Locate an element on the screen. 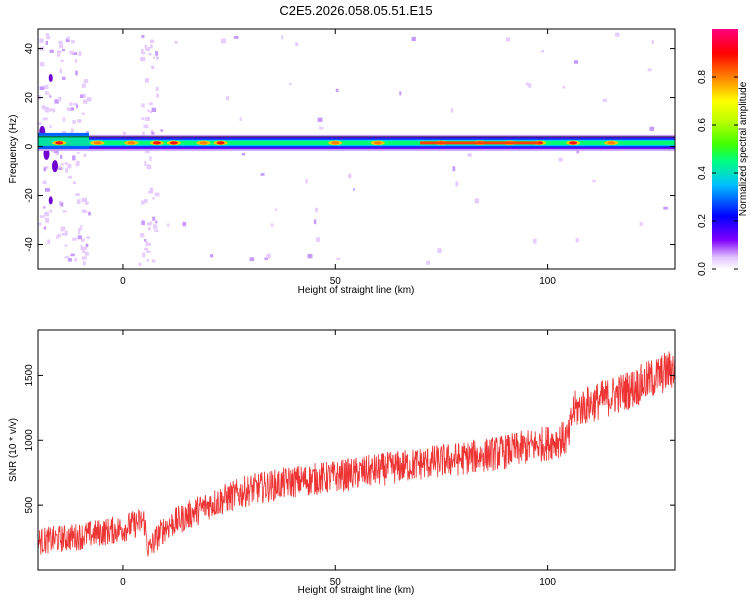  spectrogram-x-tick-label: 0 is located at coordinates (123, 281).